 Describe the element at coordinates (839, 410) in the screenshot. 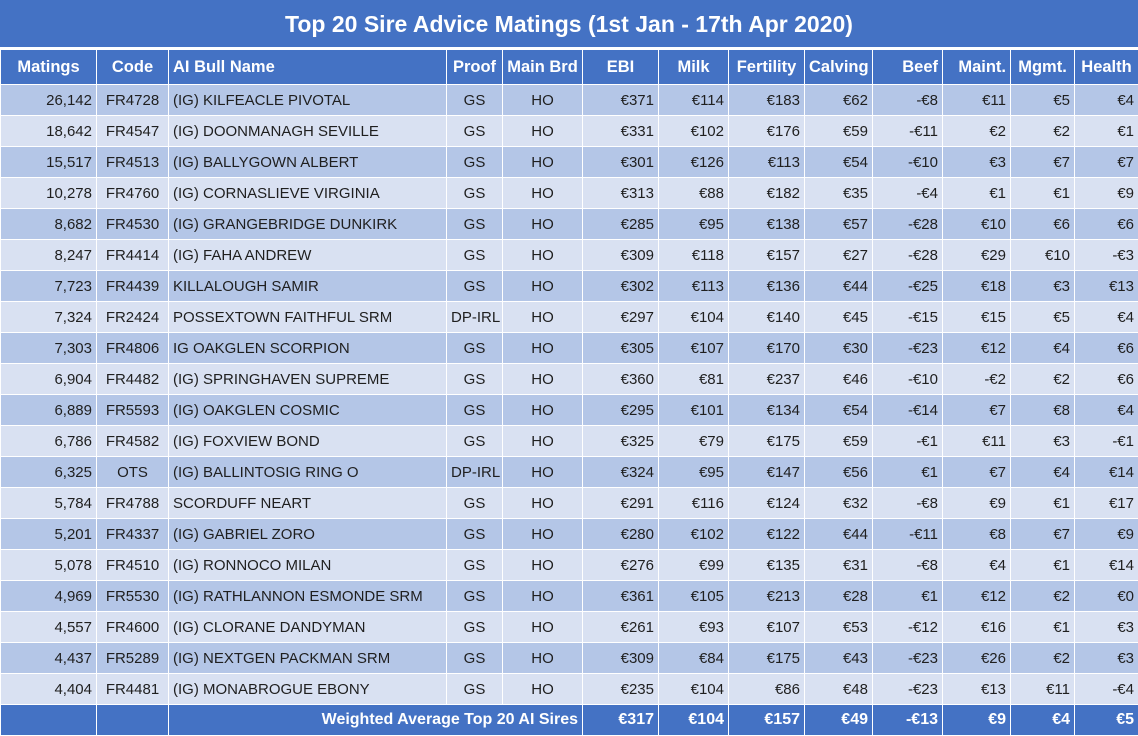

I see `cell-calving: €54` at that location.